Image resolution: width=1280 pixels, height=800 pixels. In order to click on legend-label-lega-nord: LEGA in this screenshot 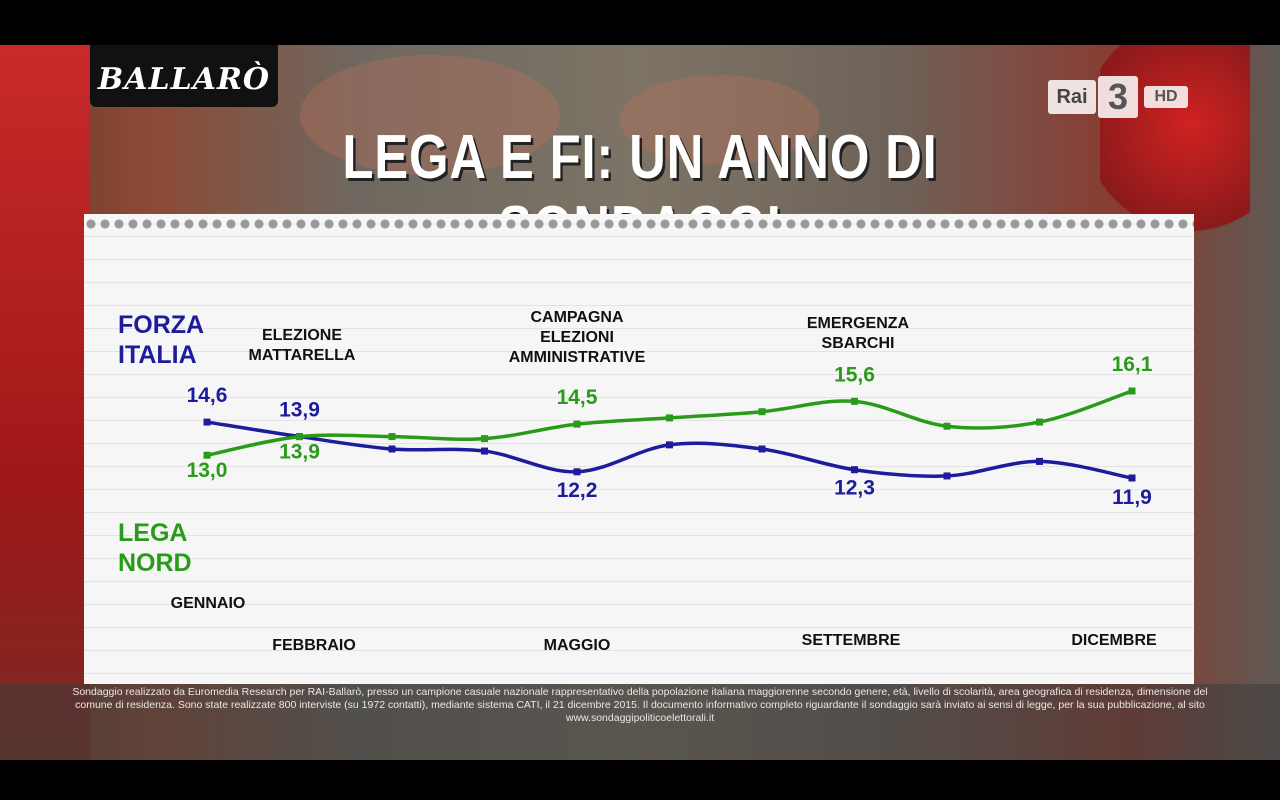, I will do `click(152, 533)`.